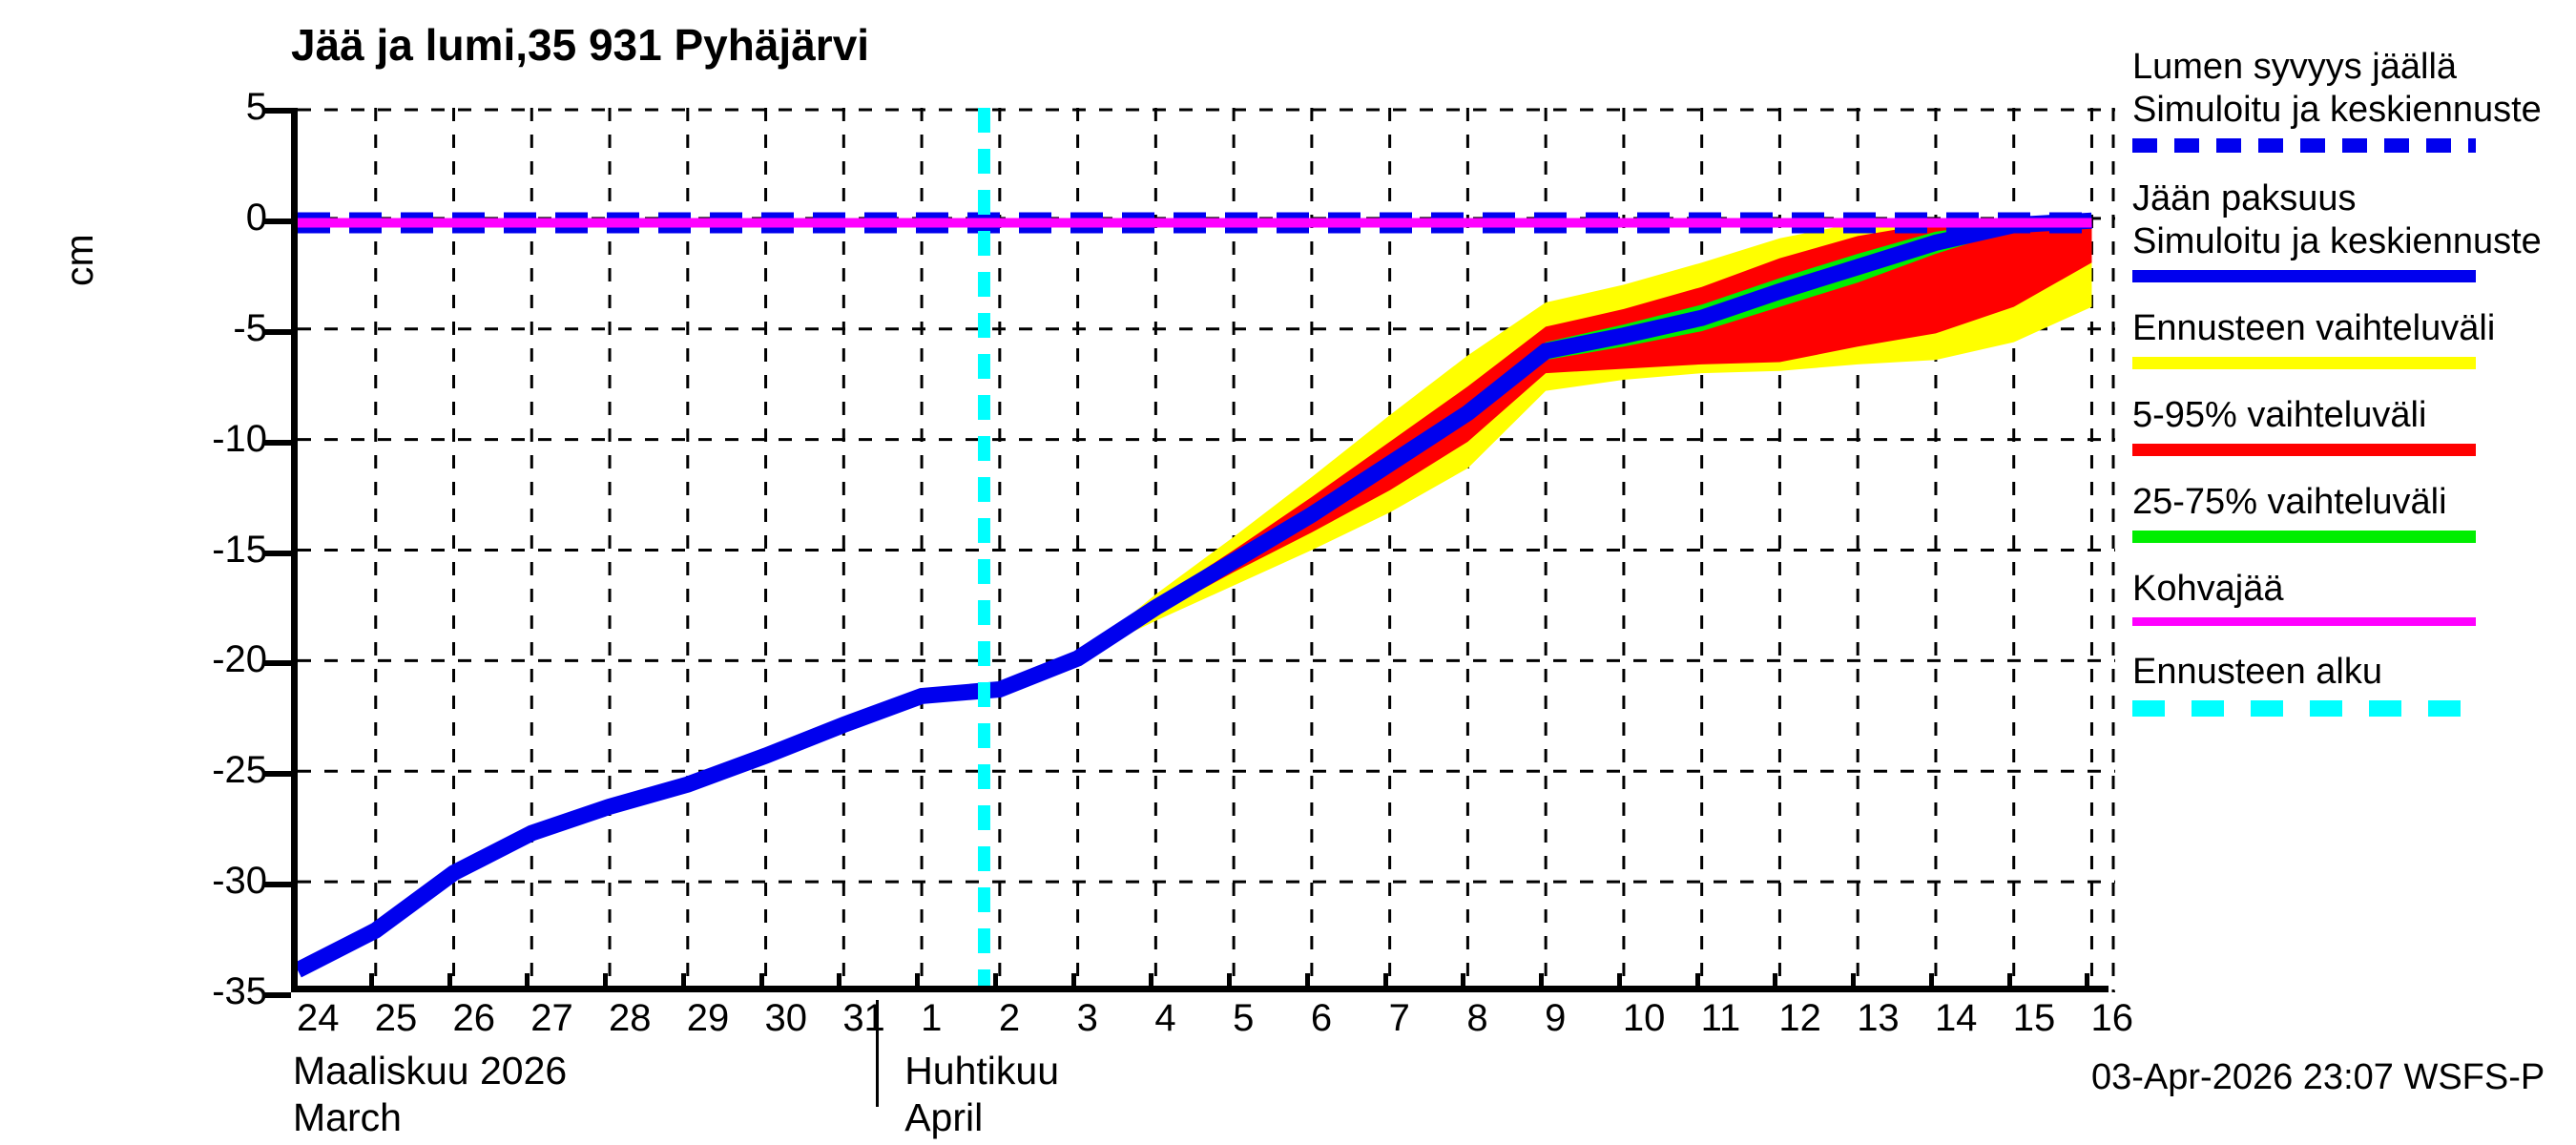  I want to click on x-axis-tick-label: 25, so click(396, 1018).